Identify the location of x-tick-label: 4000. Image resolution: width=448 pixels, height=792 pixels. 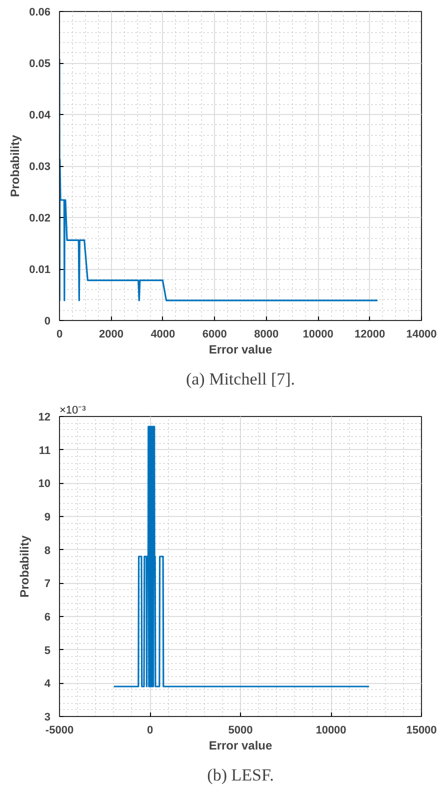
(163, 334).